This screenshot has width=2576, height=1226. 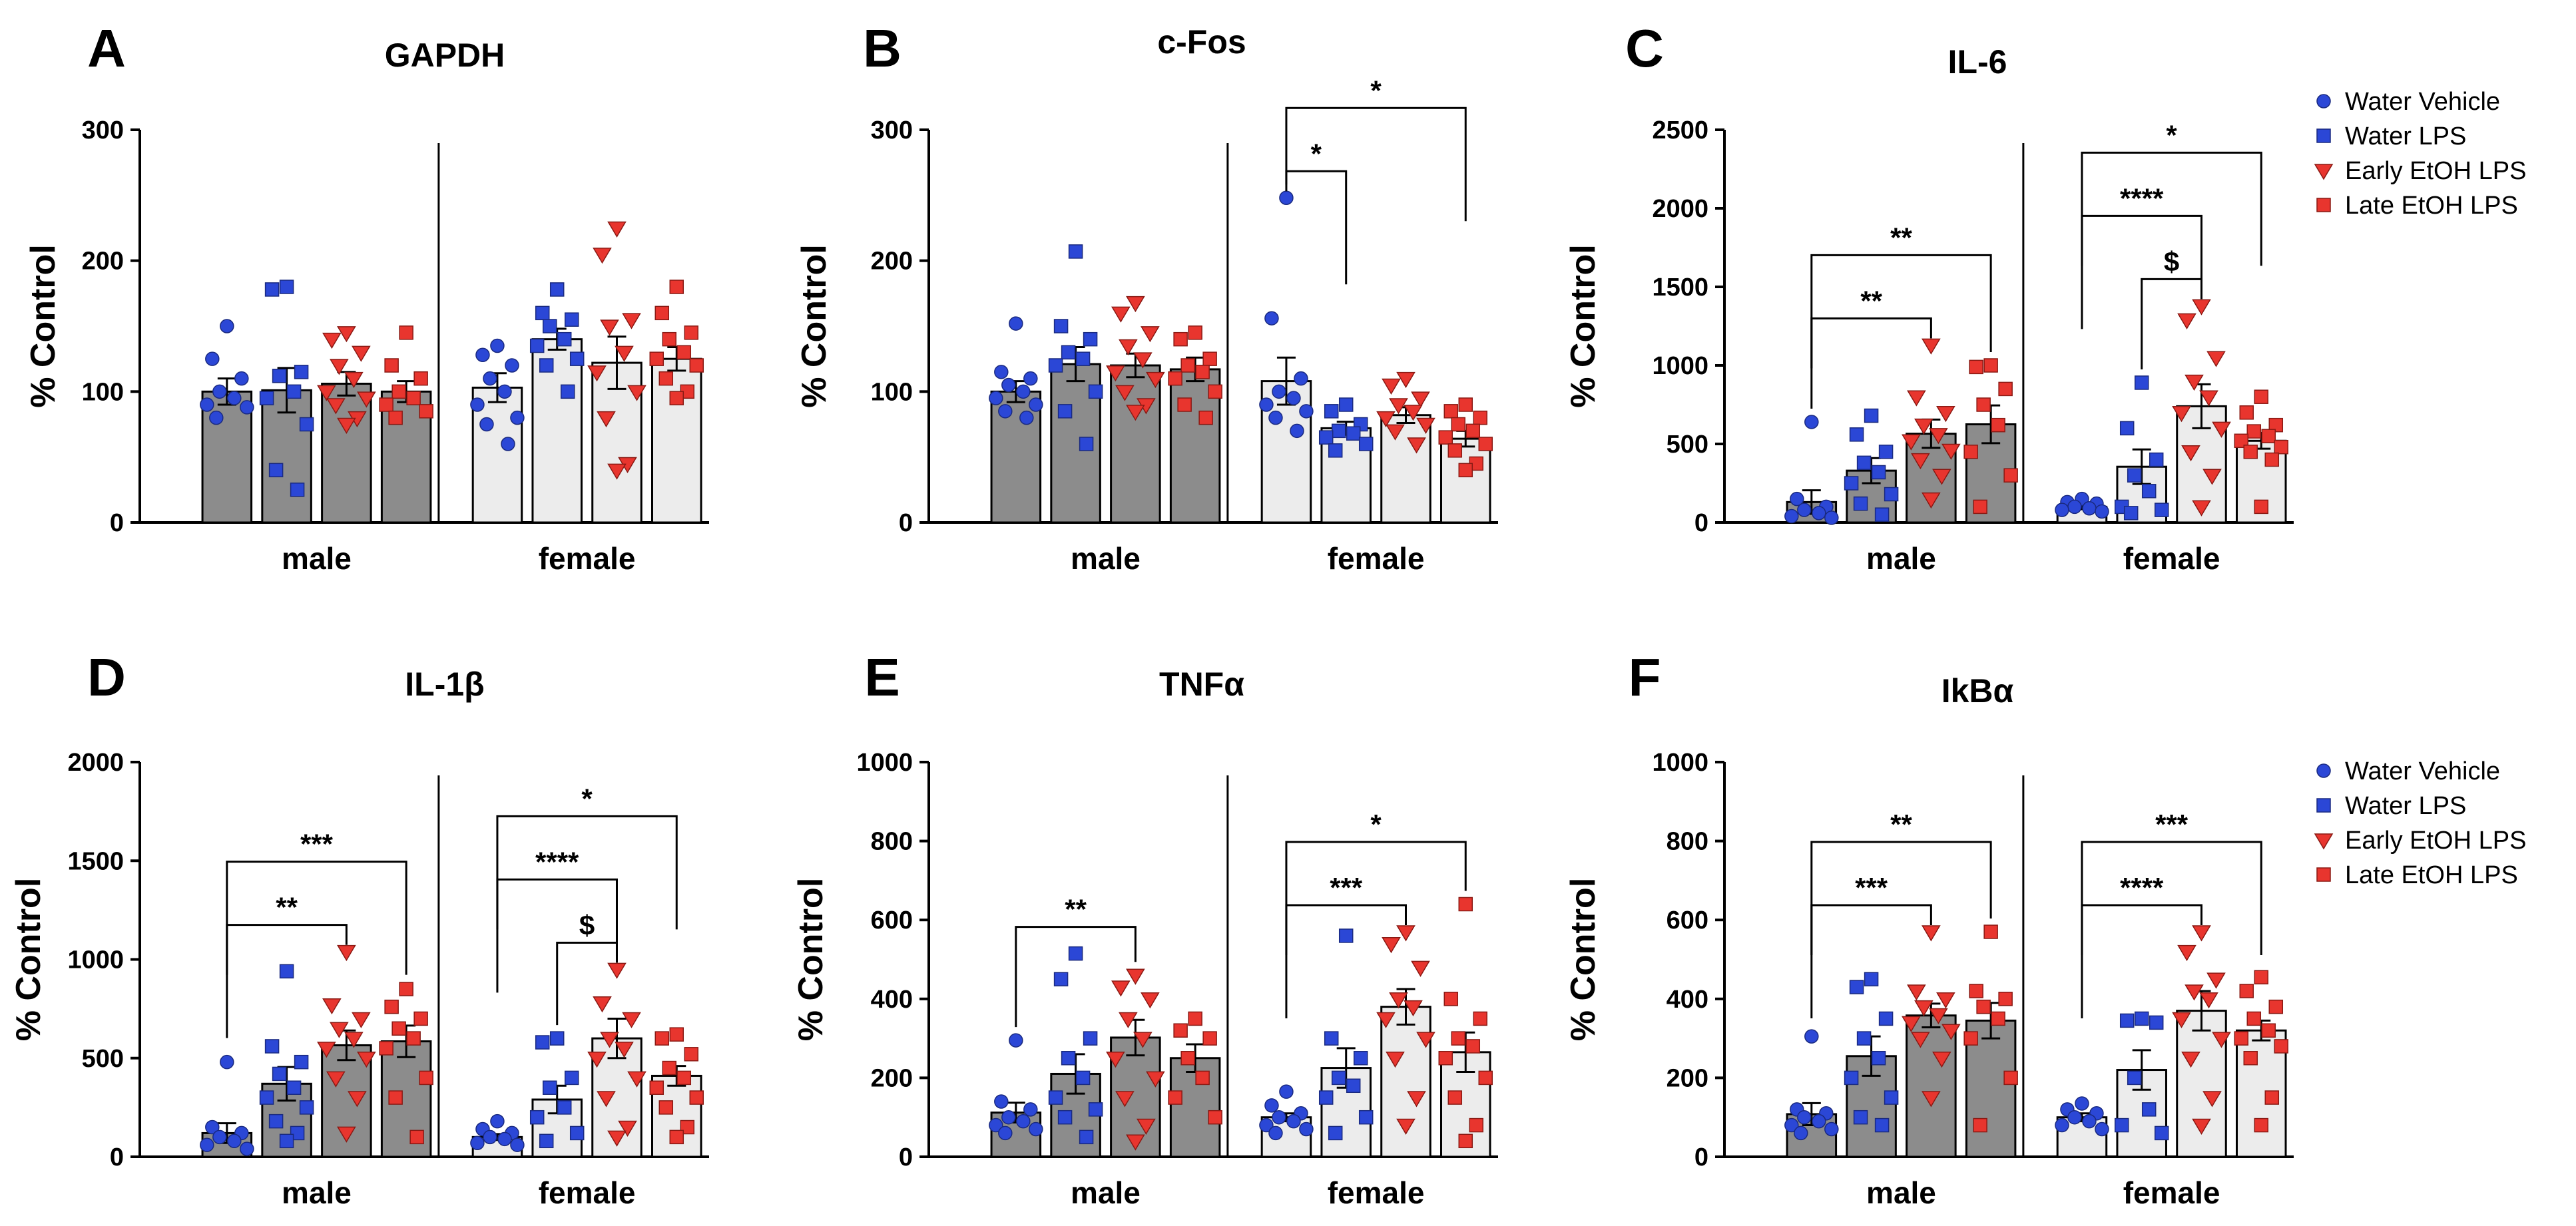 What do you see at coordinates (1645, 677) in the screenshot?
I see `panel-letter: F` at bounding box center [1645, 677].